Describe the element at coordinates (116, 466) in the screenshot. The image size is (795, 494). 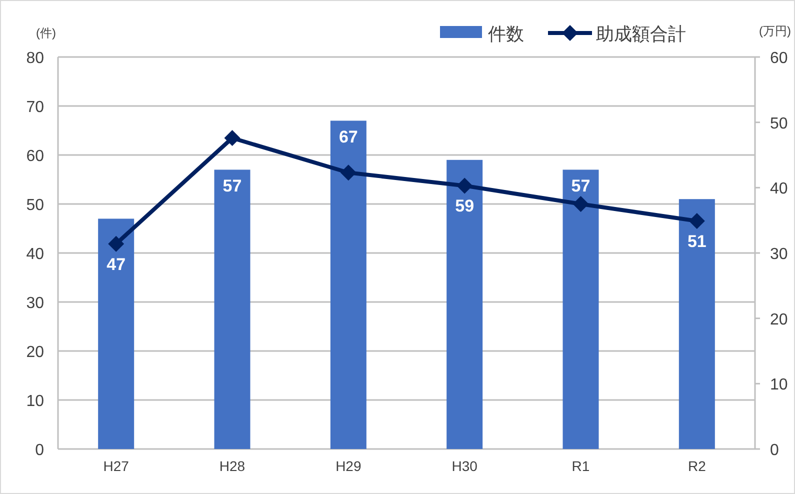
I see `x-tick-label: H27` at that location.